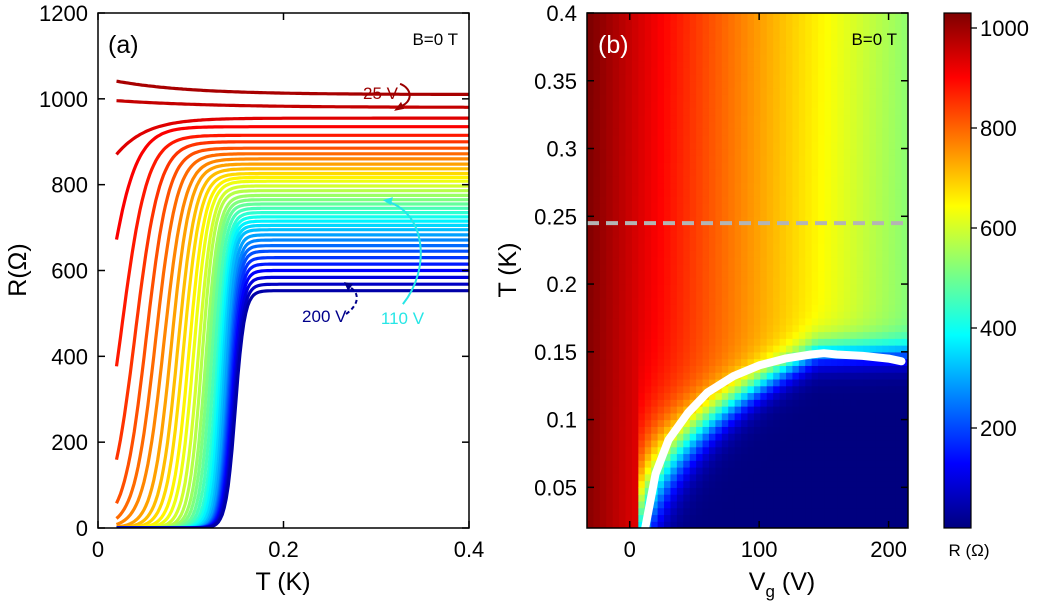  I want to click on x-tick-label: 100, so click(759, 549).